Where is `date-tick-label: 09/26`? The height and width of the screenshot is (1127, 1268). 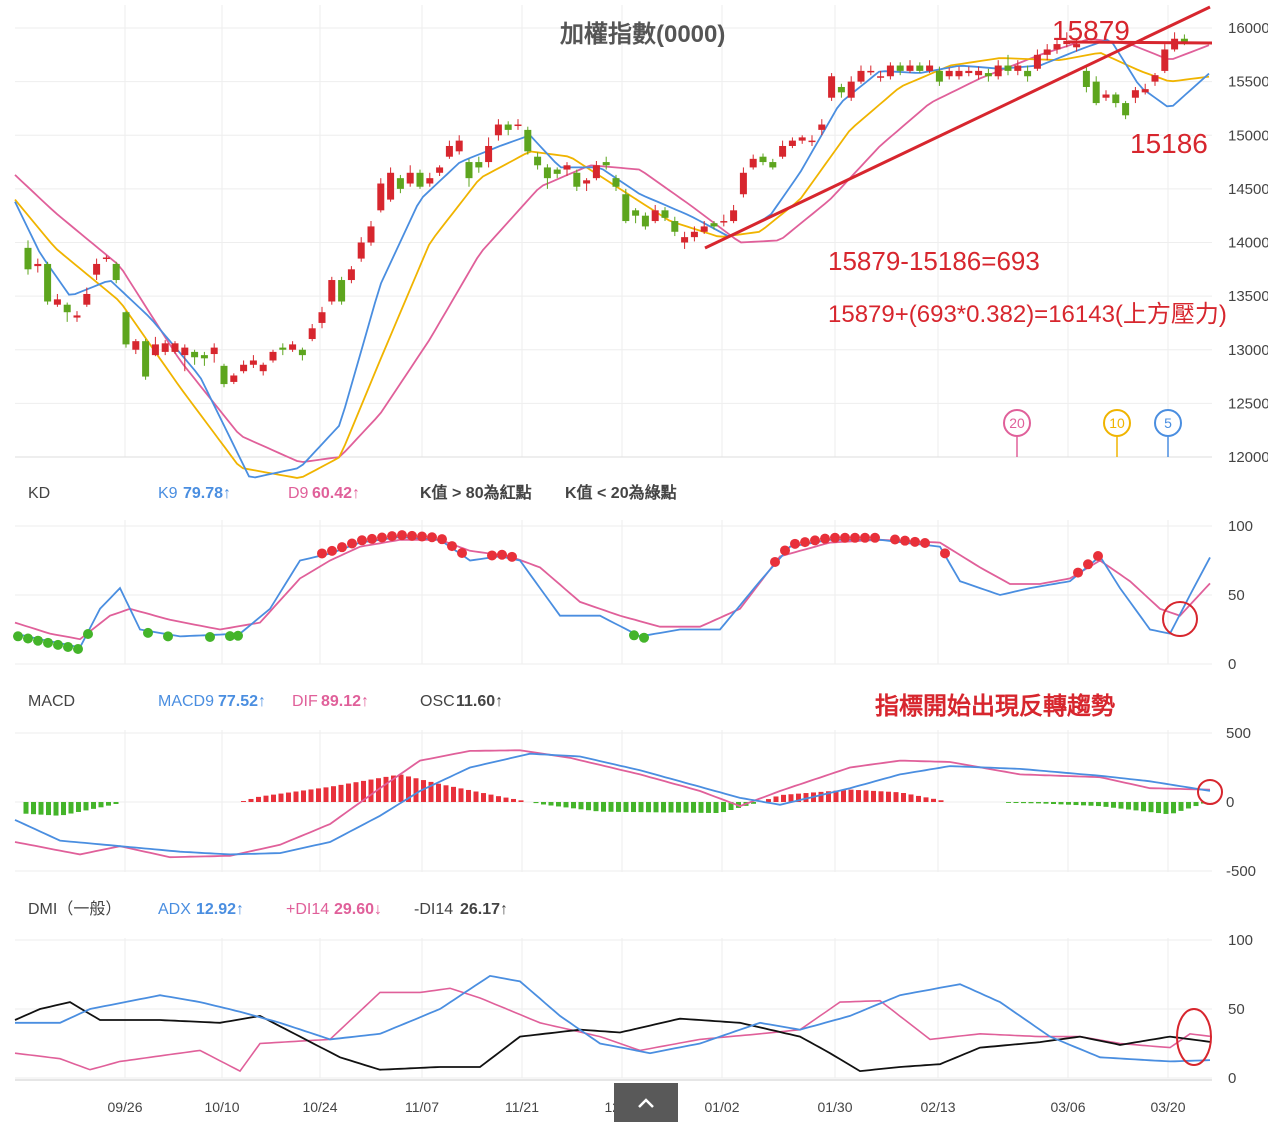 date-tick-label: 09/26 is located at coordinates (124, 1107).